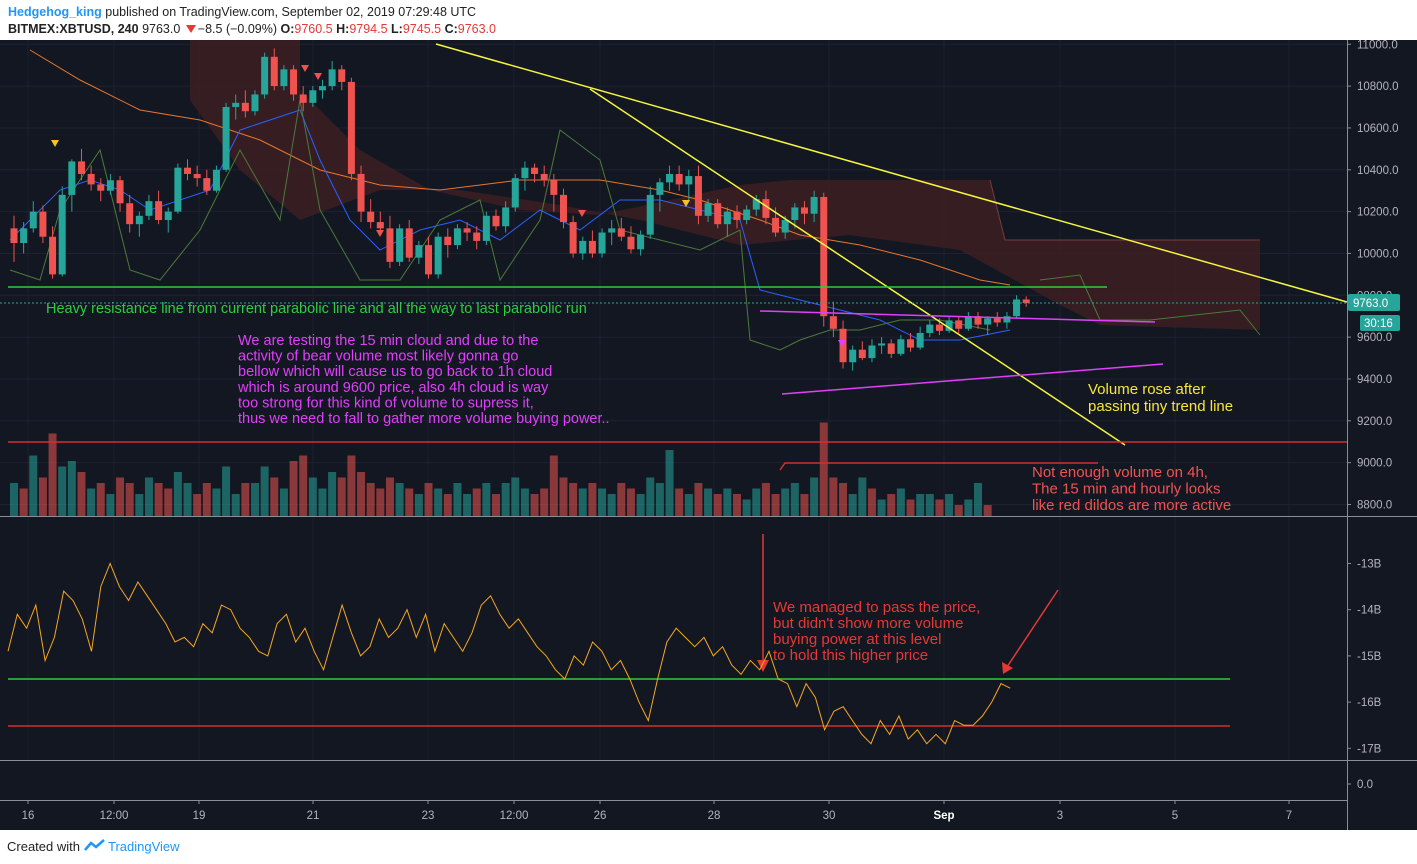 This screenshot has width=1417, height=864. Describe the element at coordinates (55, 12) in the screenshot. I see `author-name: Hedgehog_king` at that location.